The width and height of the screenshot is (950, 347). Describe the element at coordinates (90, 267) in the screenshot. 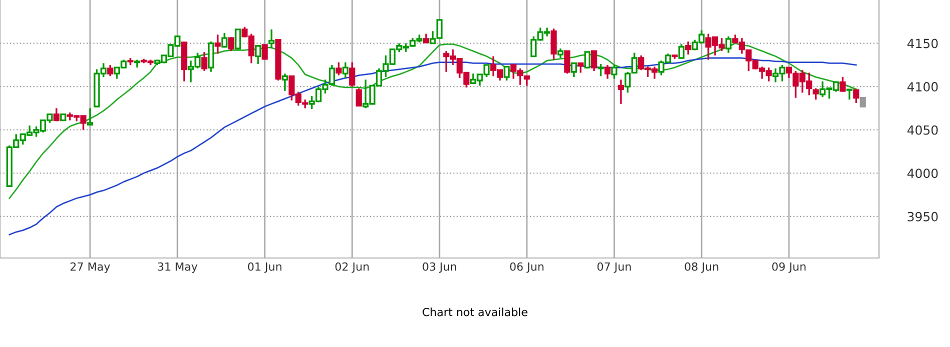

I see `x-tick-label: 27 May` at that location.